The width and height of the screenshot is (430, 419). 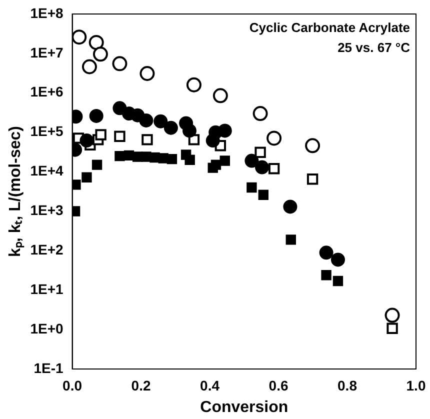 I want to click on y-tick-label: 1E-1, so click(x=49, y=368).